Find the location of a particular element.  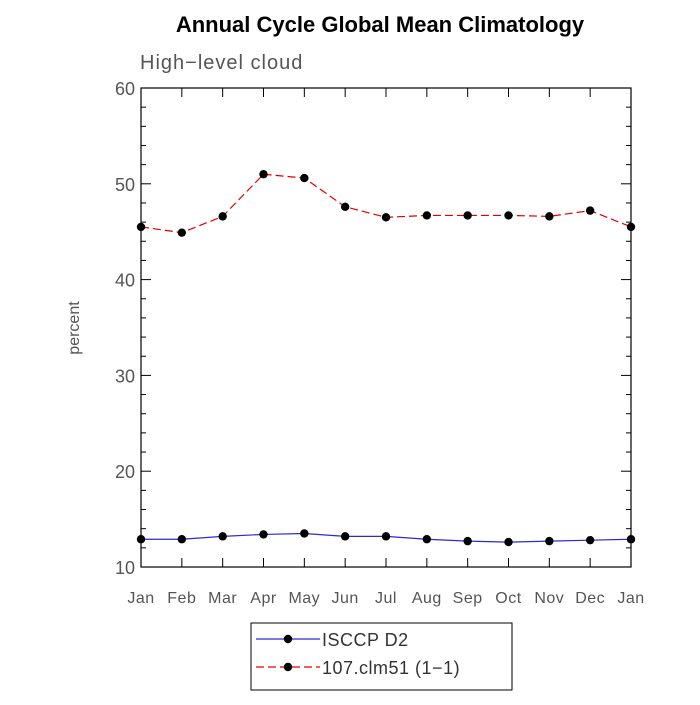

legend-frame is located at coordinates (381, 656).